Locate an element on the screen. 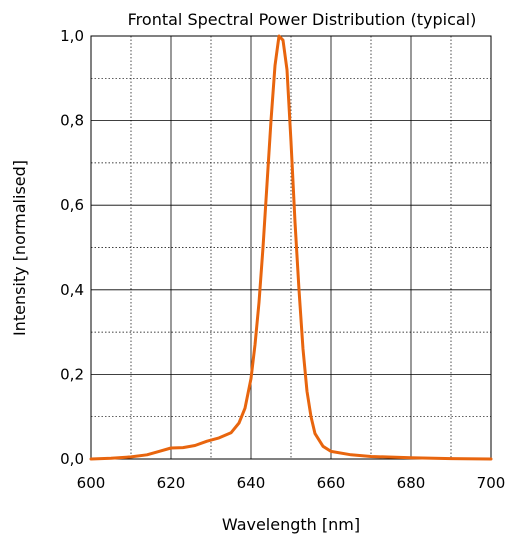 Image resolution: width=512 pixels, height=541 pixels. y-tick-label: 0,2 is located at coordinates (72, 374).